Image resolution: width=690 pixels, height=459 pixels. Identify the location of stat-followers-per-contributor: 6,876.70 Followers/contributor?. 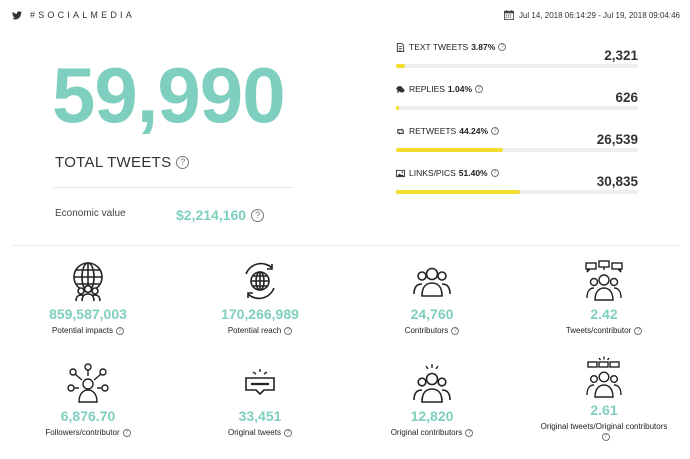
(88, 399).